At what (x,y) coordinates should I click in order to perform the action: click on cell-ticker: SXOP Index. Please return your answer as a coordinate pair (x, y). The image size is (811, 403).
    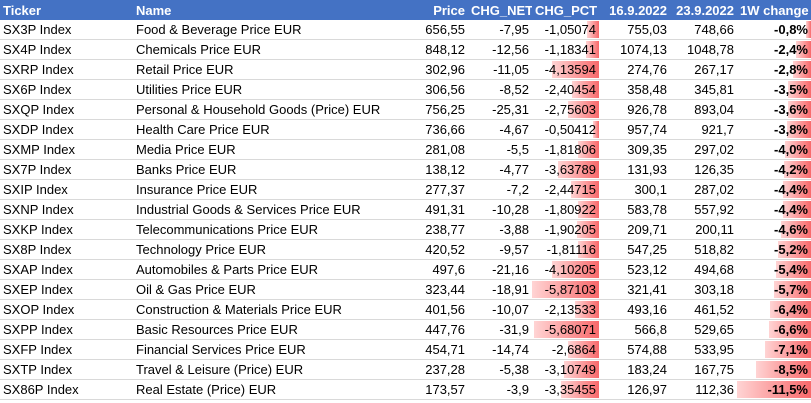
    Looking at the image, I should click on (66, 309).